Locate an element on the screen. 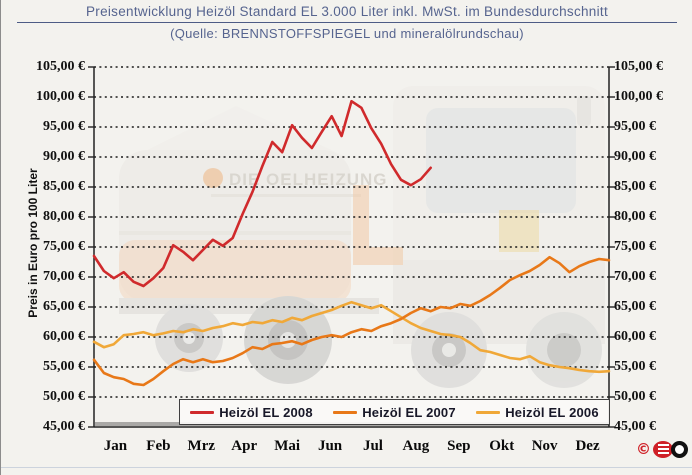 Image resolution: width=692 pixels, height=475 pixels. y-tick-label-right: 95,00 € is located at coordinates (635, 126).